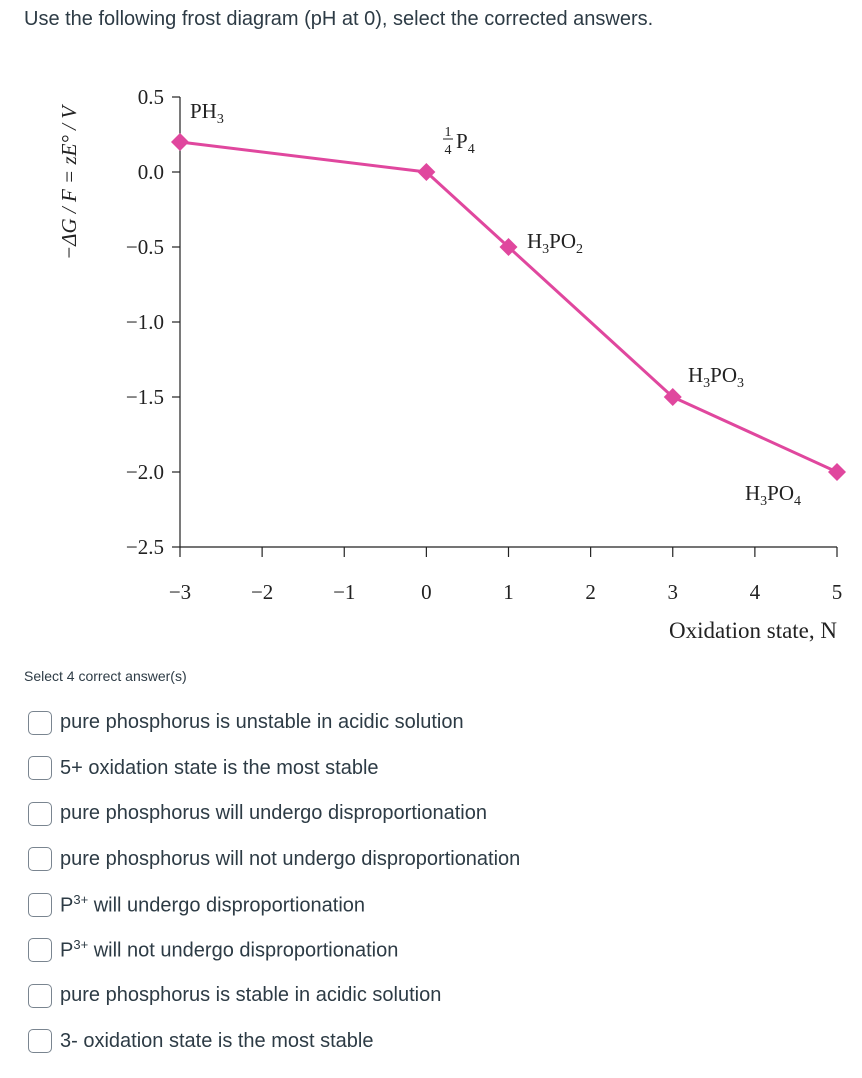  What do you see at coordinates (145, 547) in the screenshot?
I see `y-tick-label: −2.5` at bounding box center [145, 547].